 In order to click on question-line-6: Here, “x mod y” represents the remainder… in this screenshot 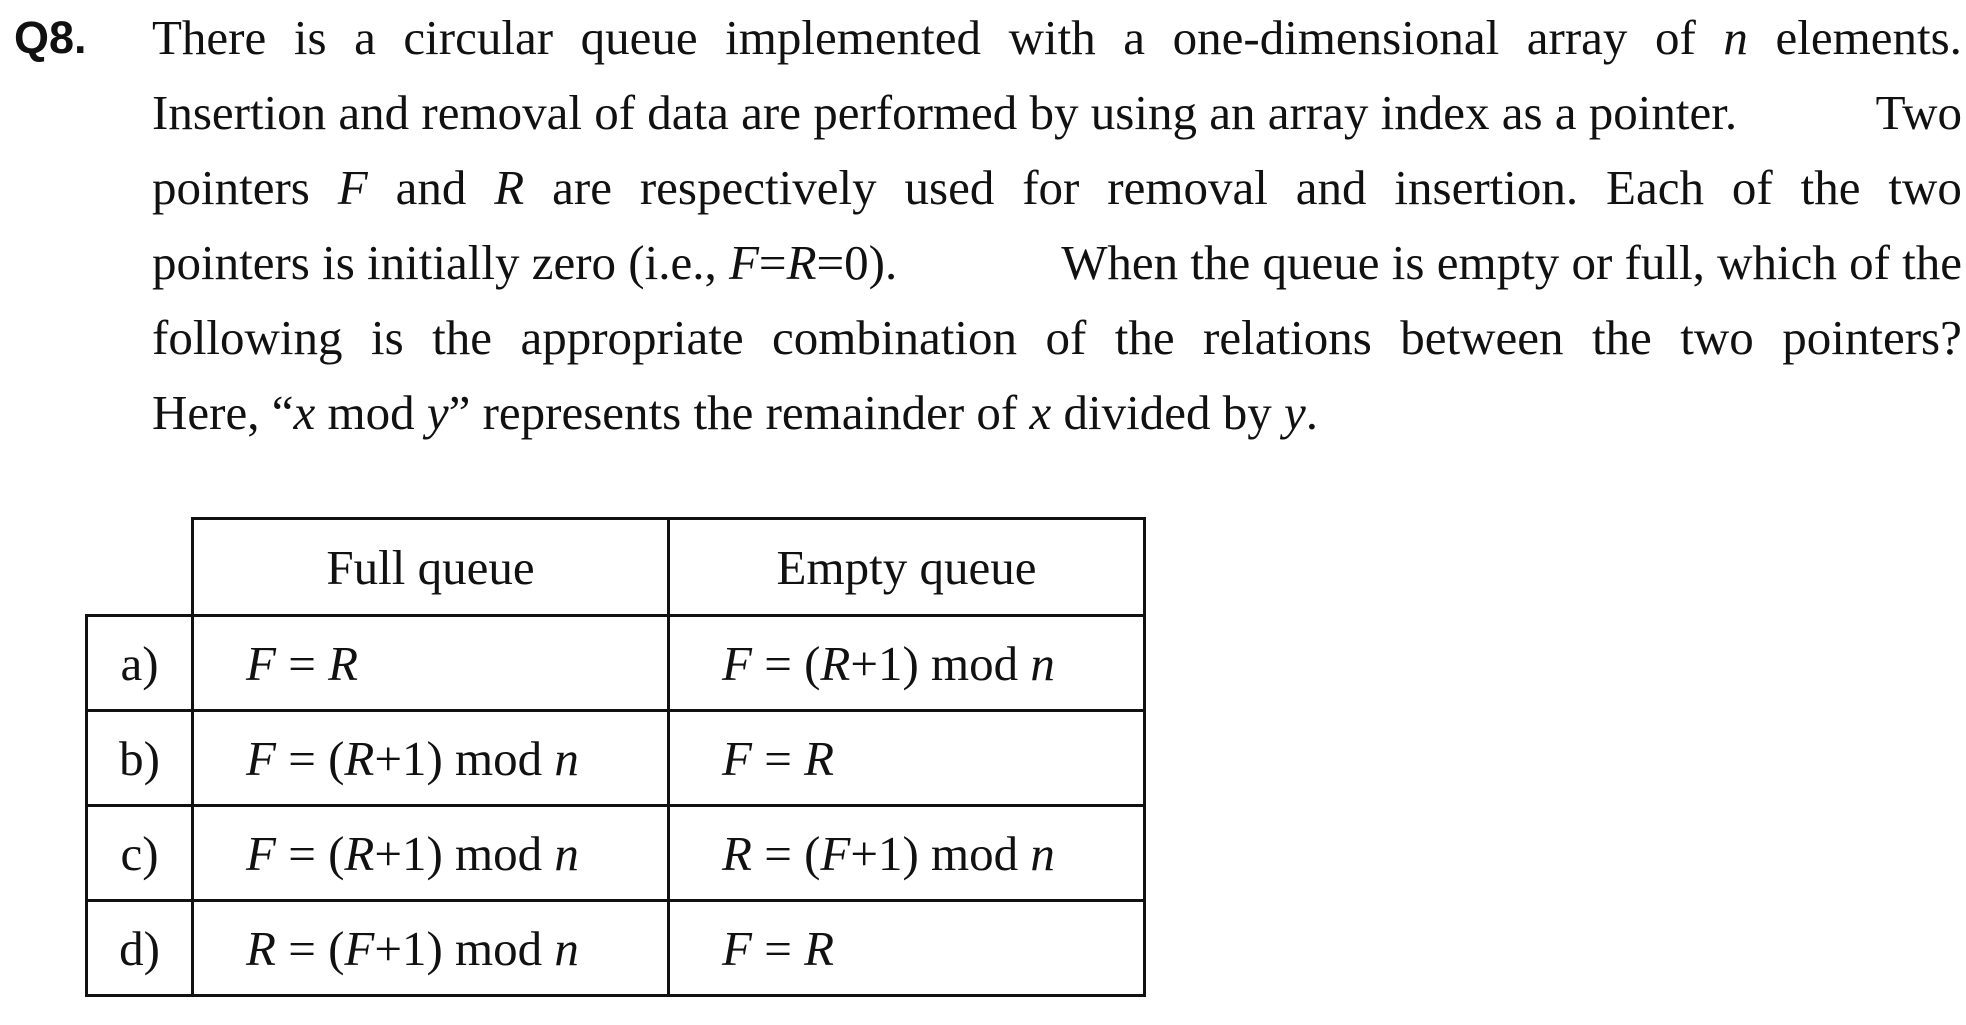, I will do `click(735, 412)`.